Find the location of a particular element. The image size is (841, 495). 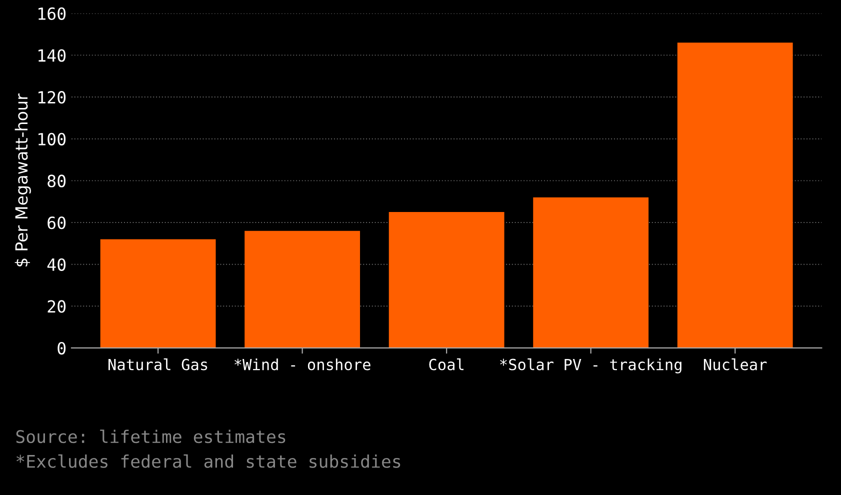

y-tick-label: 80 is located at coordinates (57, 181).